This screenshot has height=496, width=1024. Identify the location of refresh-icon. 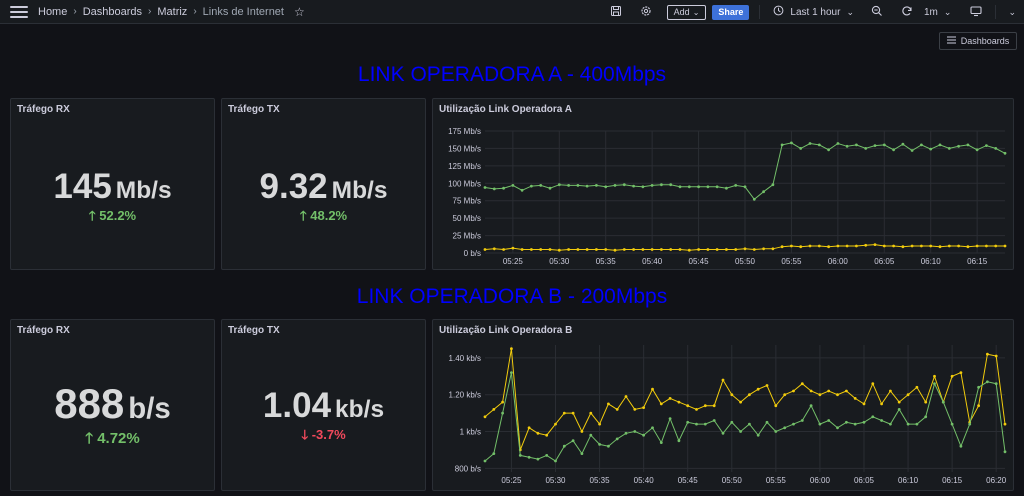
(907, 12).